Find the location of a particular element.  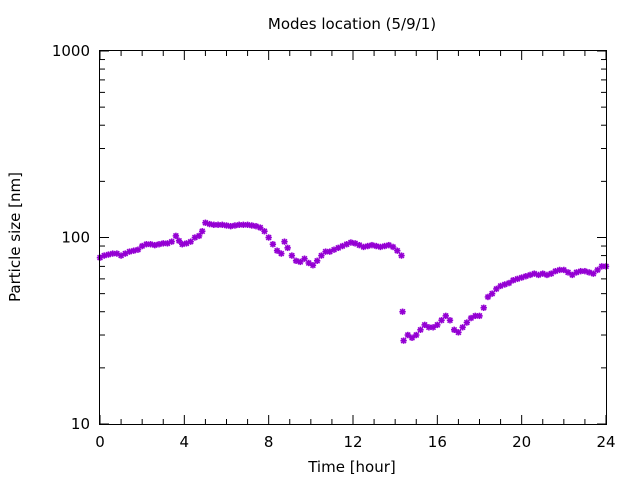

x-tick-label: 16 is located at coordinates (437, 442).